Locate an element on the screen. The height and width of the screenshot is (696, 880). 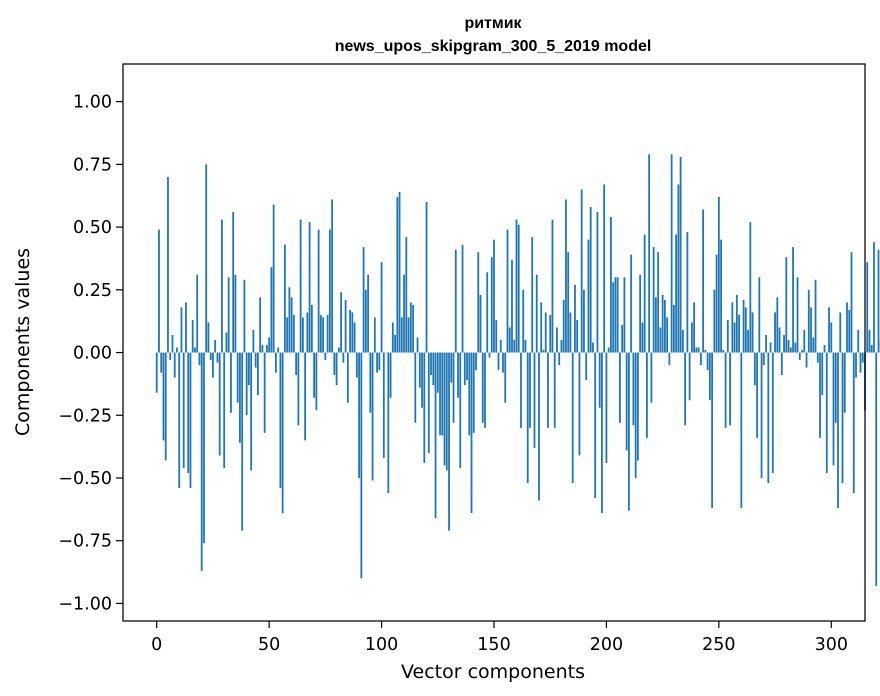
x-tick-label: 200 is located at coordinates (606, 645).